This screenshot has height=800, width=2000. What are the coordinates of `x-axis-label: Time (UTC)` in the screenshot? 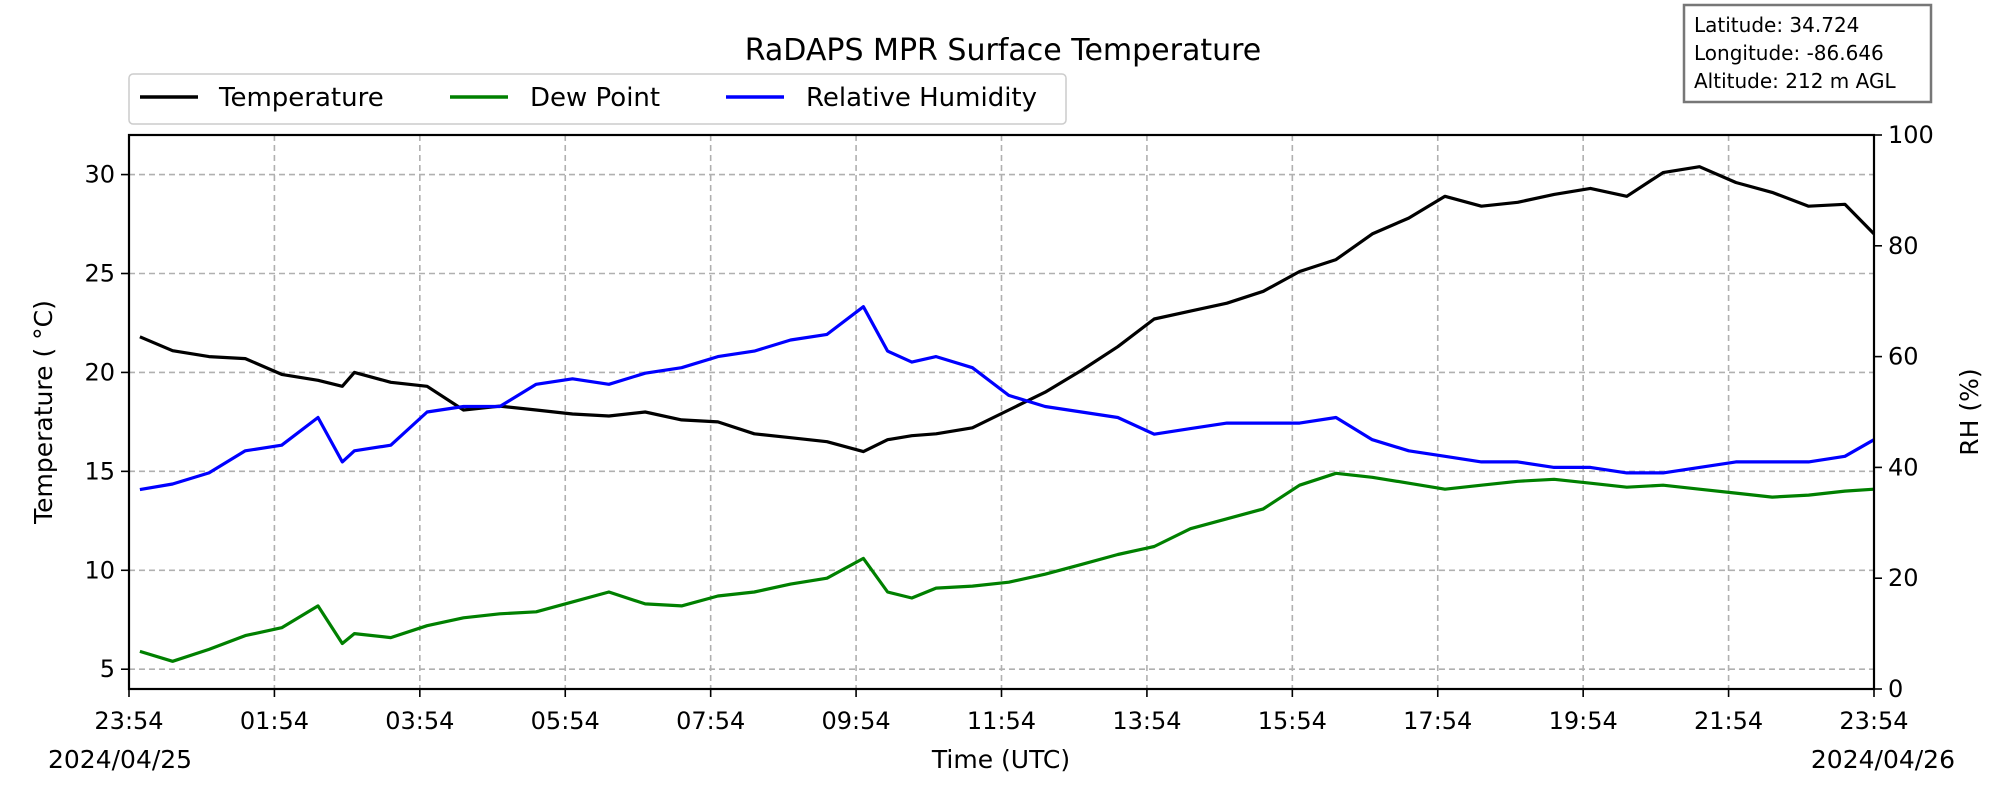 It's located at (1000, 759).